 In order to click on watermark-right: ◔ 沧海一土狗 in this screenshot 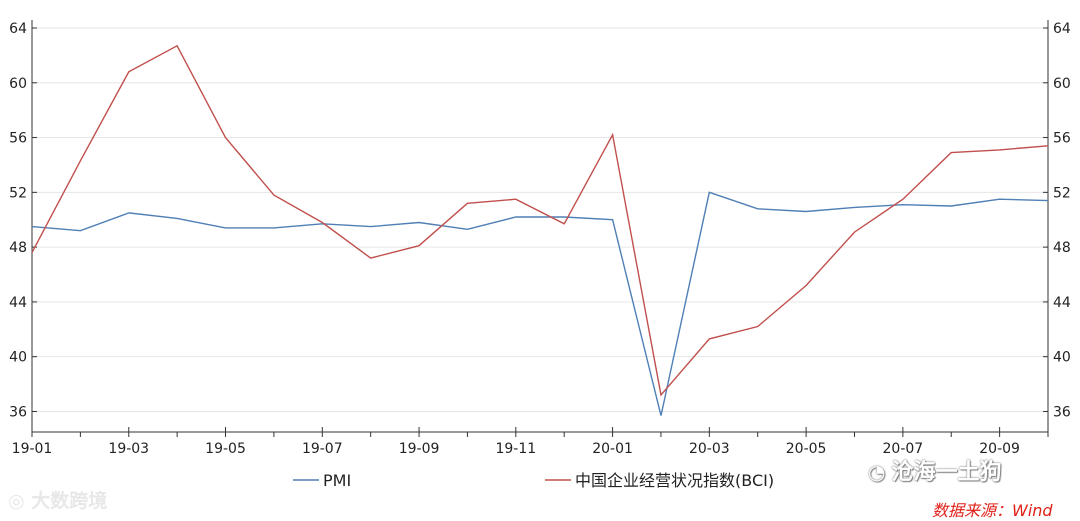, I will do `click(934, 470)`.